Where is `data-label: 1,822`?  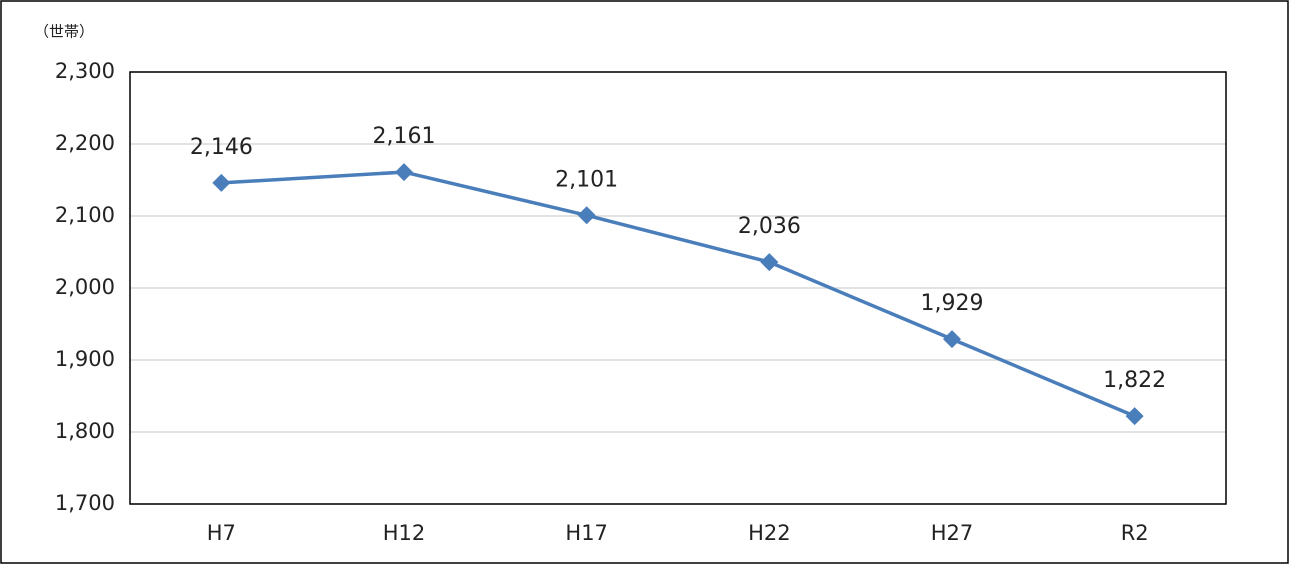
data-label: 1,822 is located at coordinates (1134, 380).